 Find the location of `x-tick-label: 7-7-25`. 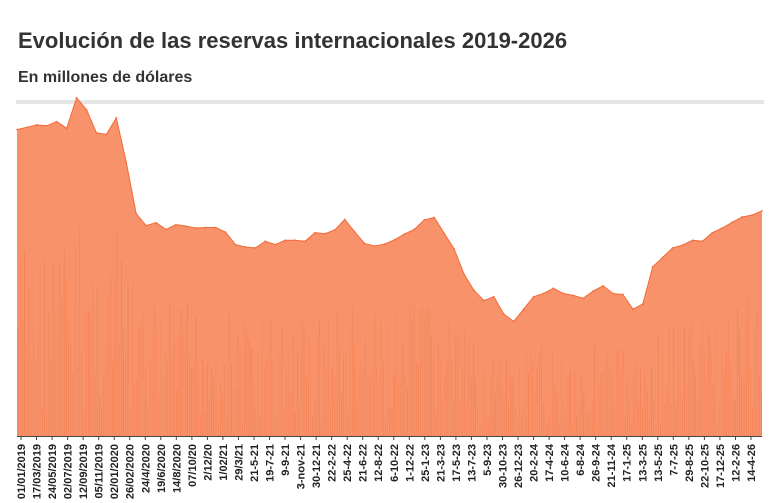

x-tick-label: 7-7-25 is located at coordinates (674, 460).